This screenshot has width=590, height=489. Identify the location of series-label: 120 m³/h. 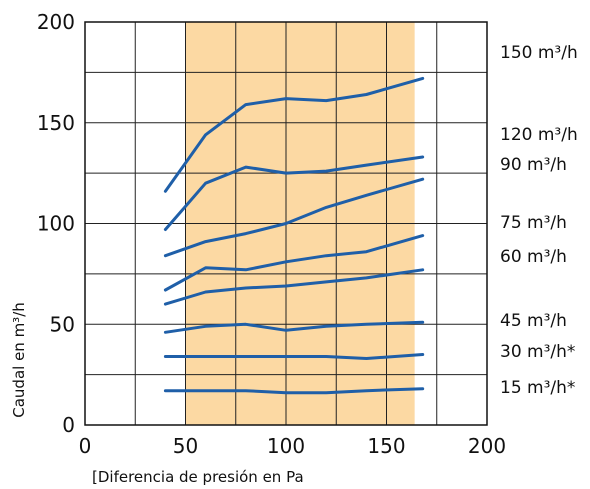
(539, 135).